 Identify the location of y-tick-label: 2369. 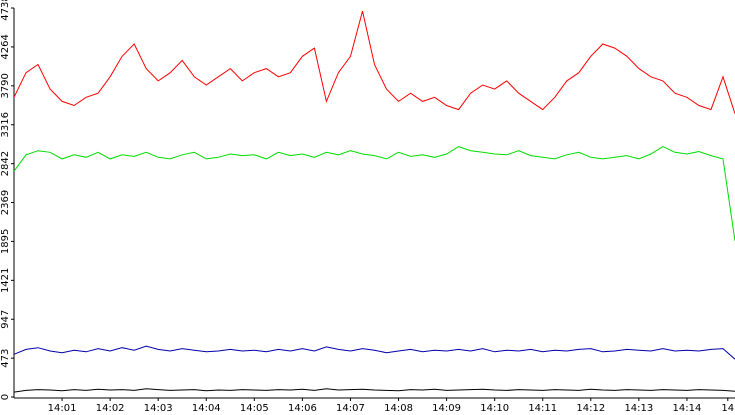
(5, 202).